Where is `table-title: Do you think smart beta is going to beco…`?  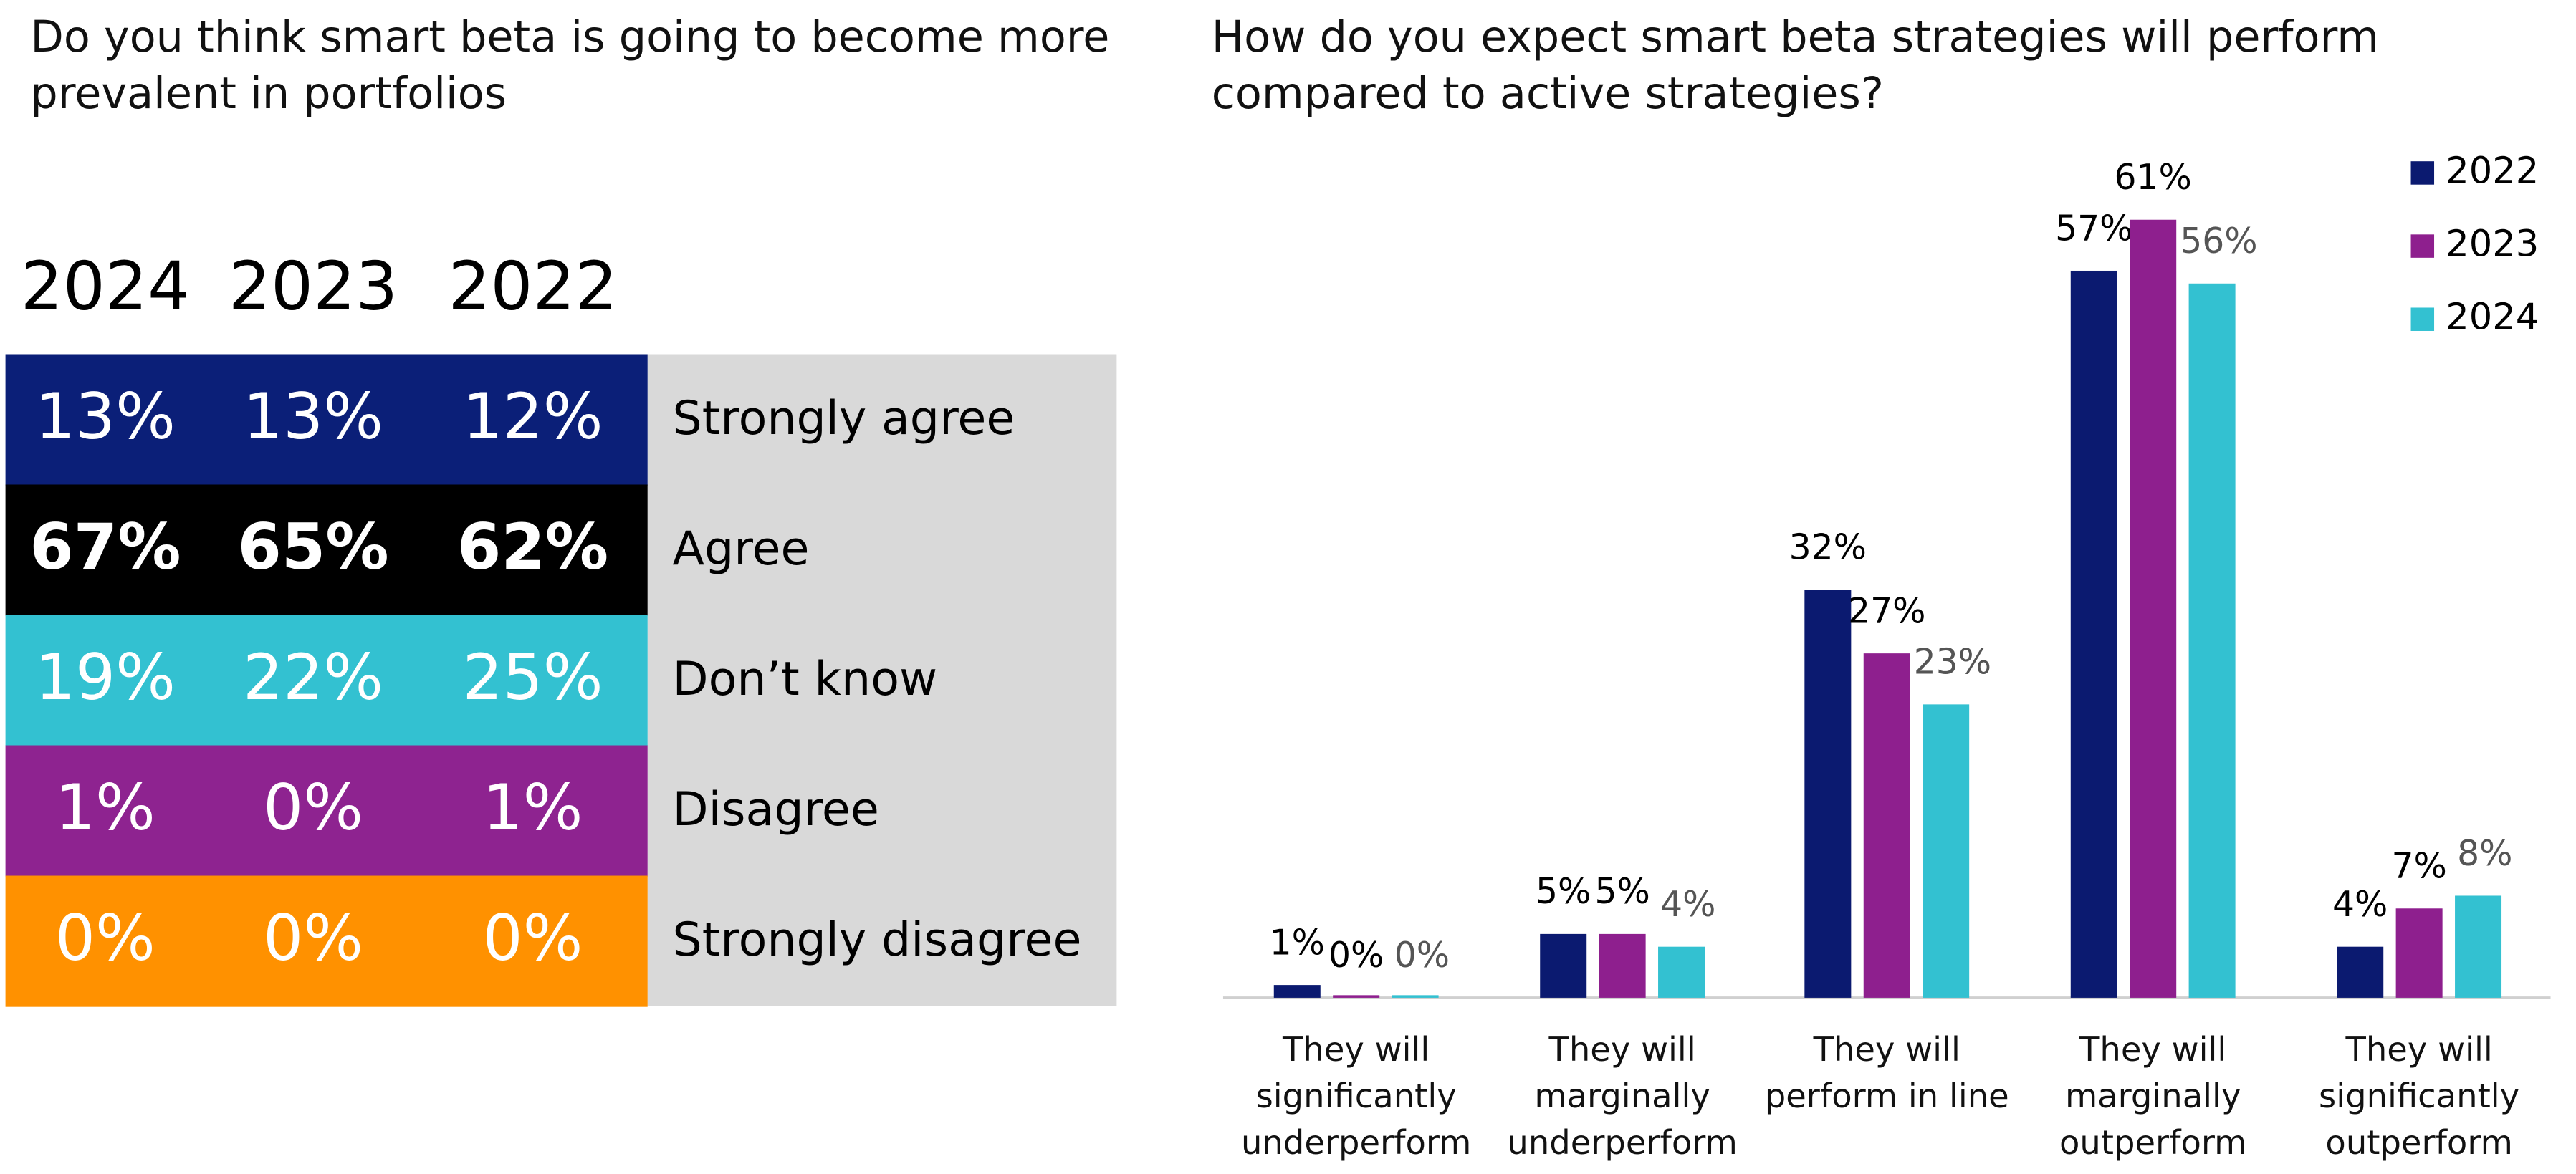
table-title: Do you think smart beta is going to beco… is located at coordinates (570, 66).